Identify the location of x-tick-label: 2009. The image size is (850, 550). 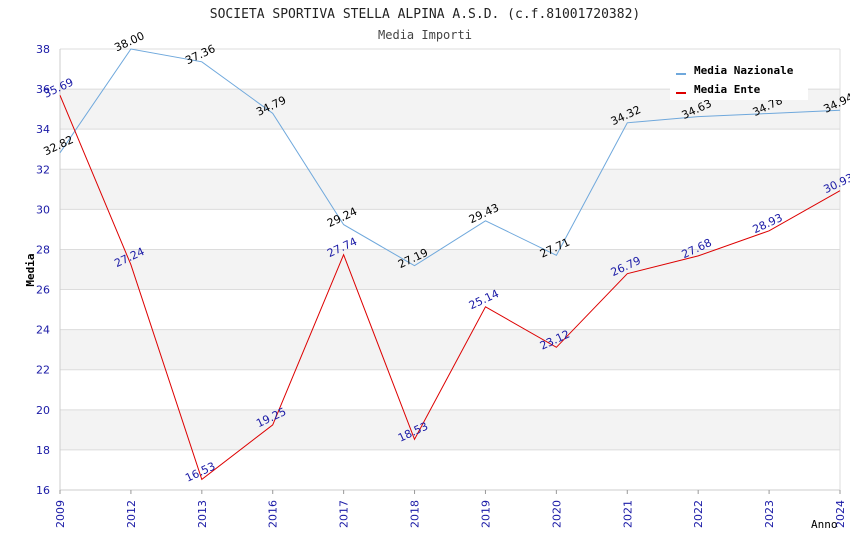
(60, 514).